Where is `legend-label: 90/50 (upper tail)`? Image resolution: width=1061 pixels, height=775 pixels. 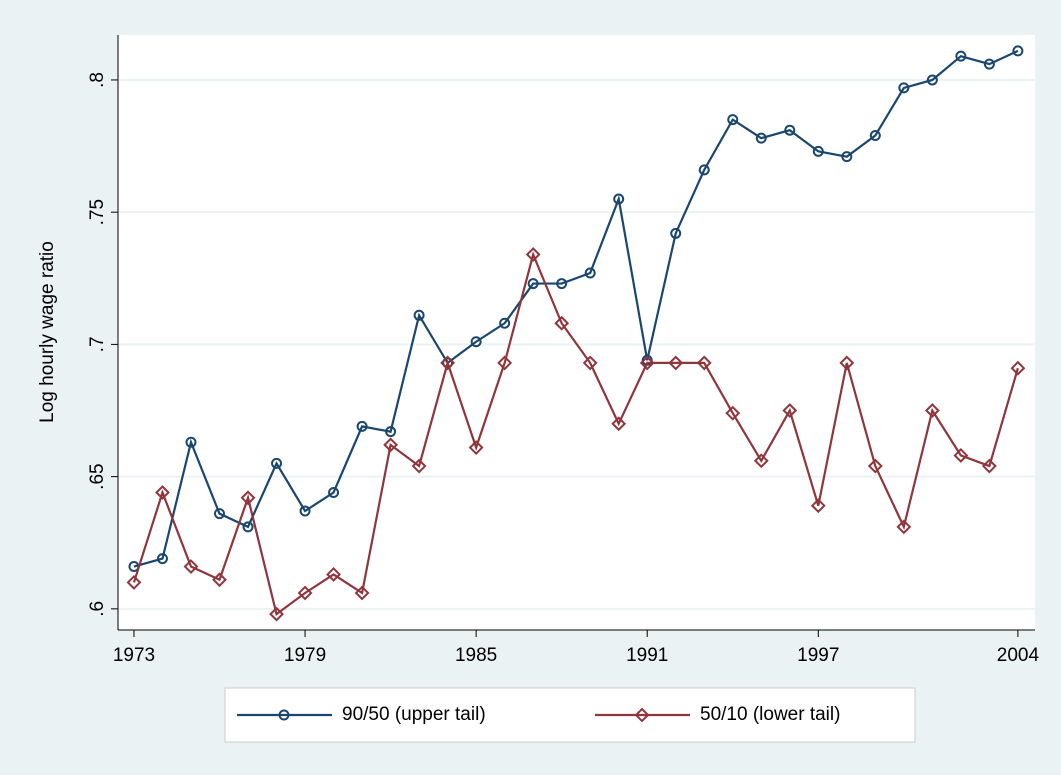 legend-label: 90/50 (upper tail) is located at coordinates (414, 714).